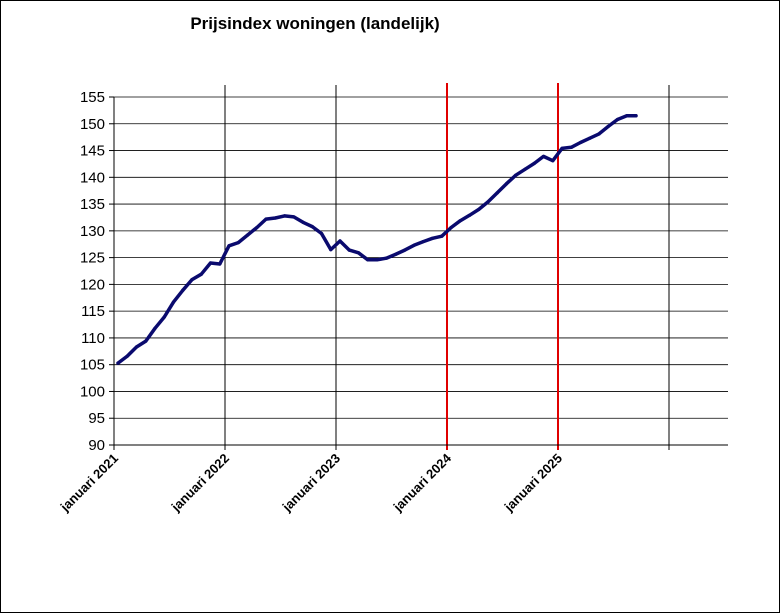 The width and height of the screenshot is (780, 613). I want to click on y-tick-label: 115, so click(93, 311).